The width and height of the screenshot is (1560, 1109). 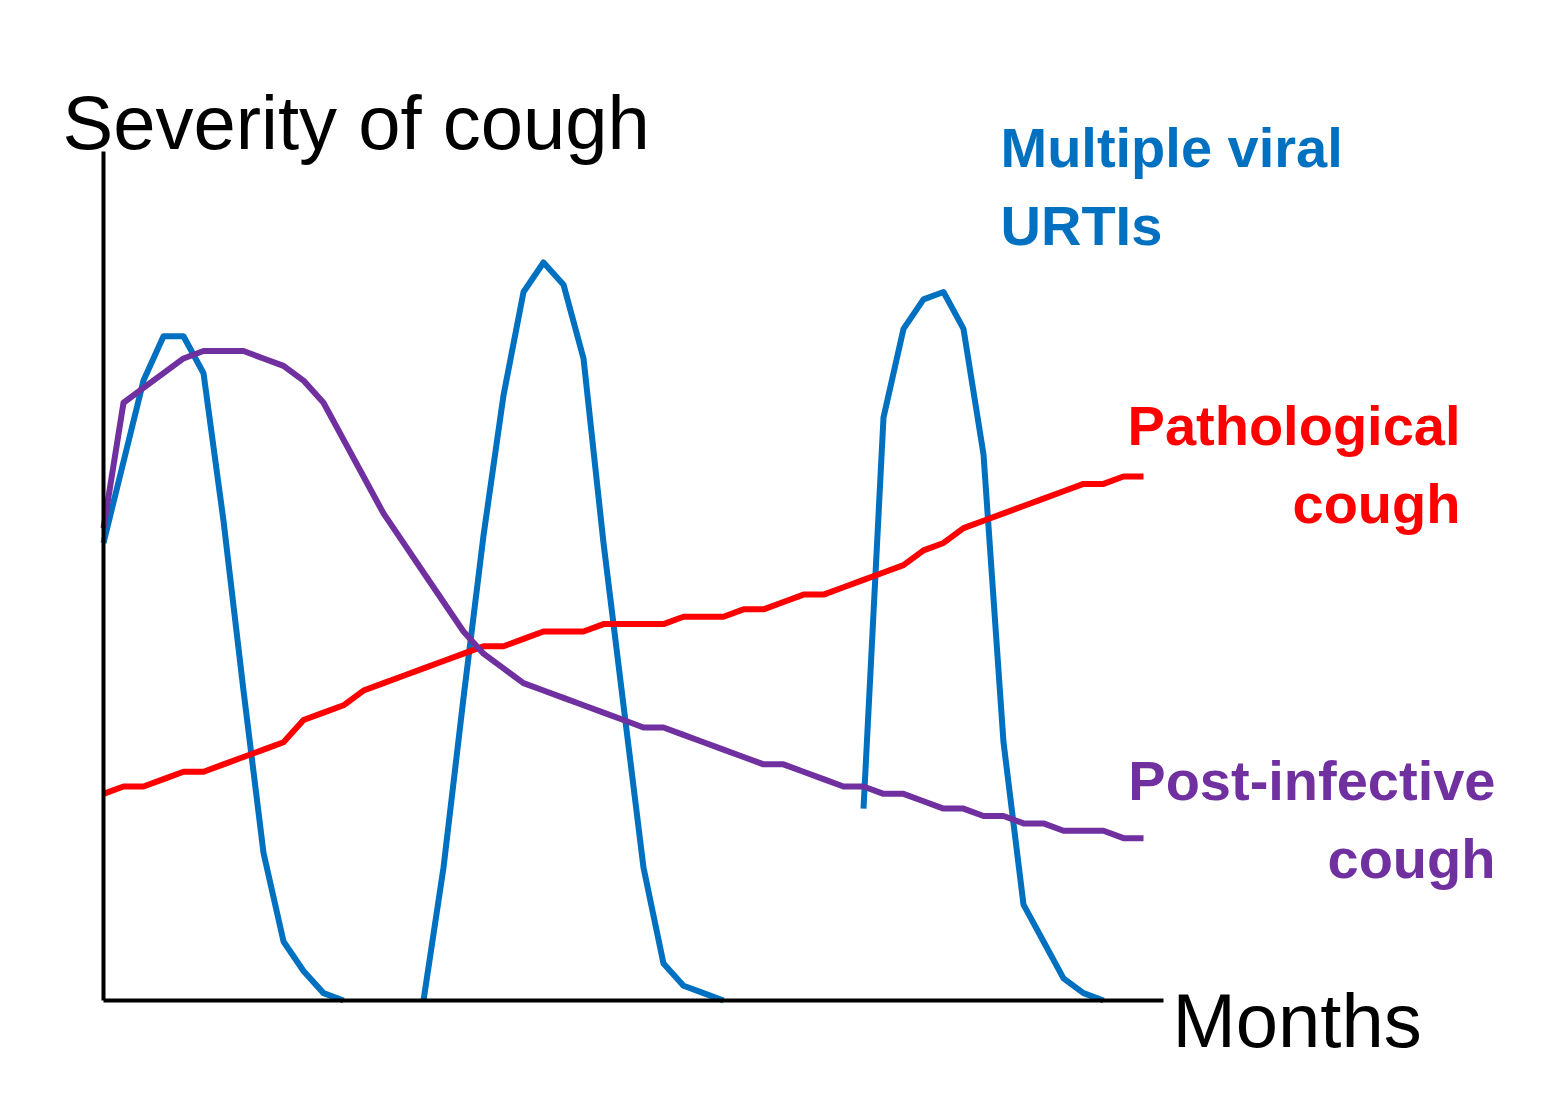 What do you see at coordinates (1312, 819) in the screenshot?
I see `series-label: Post-infective cough` at bounding box center [1312, 819].